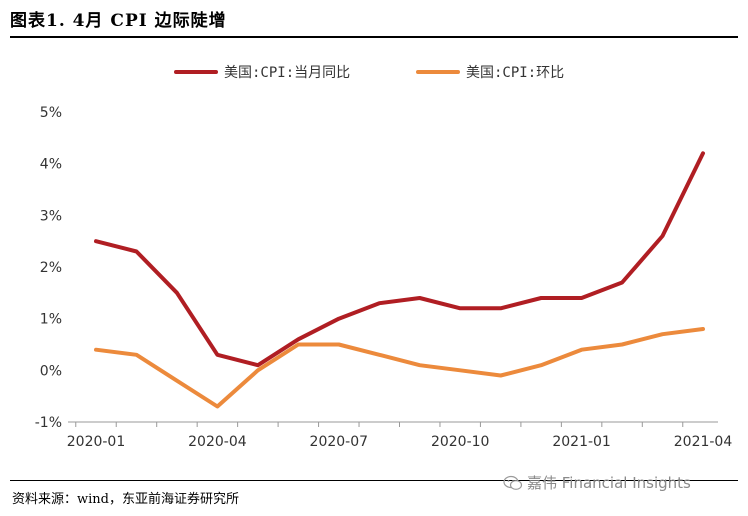 The image size is (748, 516). I want to click on y-tick-label: 1%, so click(51, 320).